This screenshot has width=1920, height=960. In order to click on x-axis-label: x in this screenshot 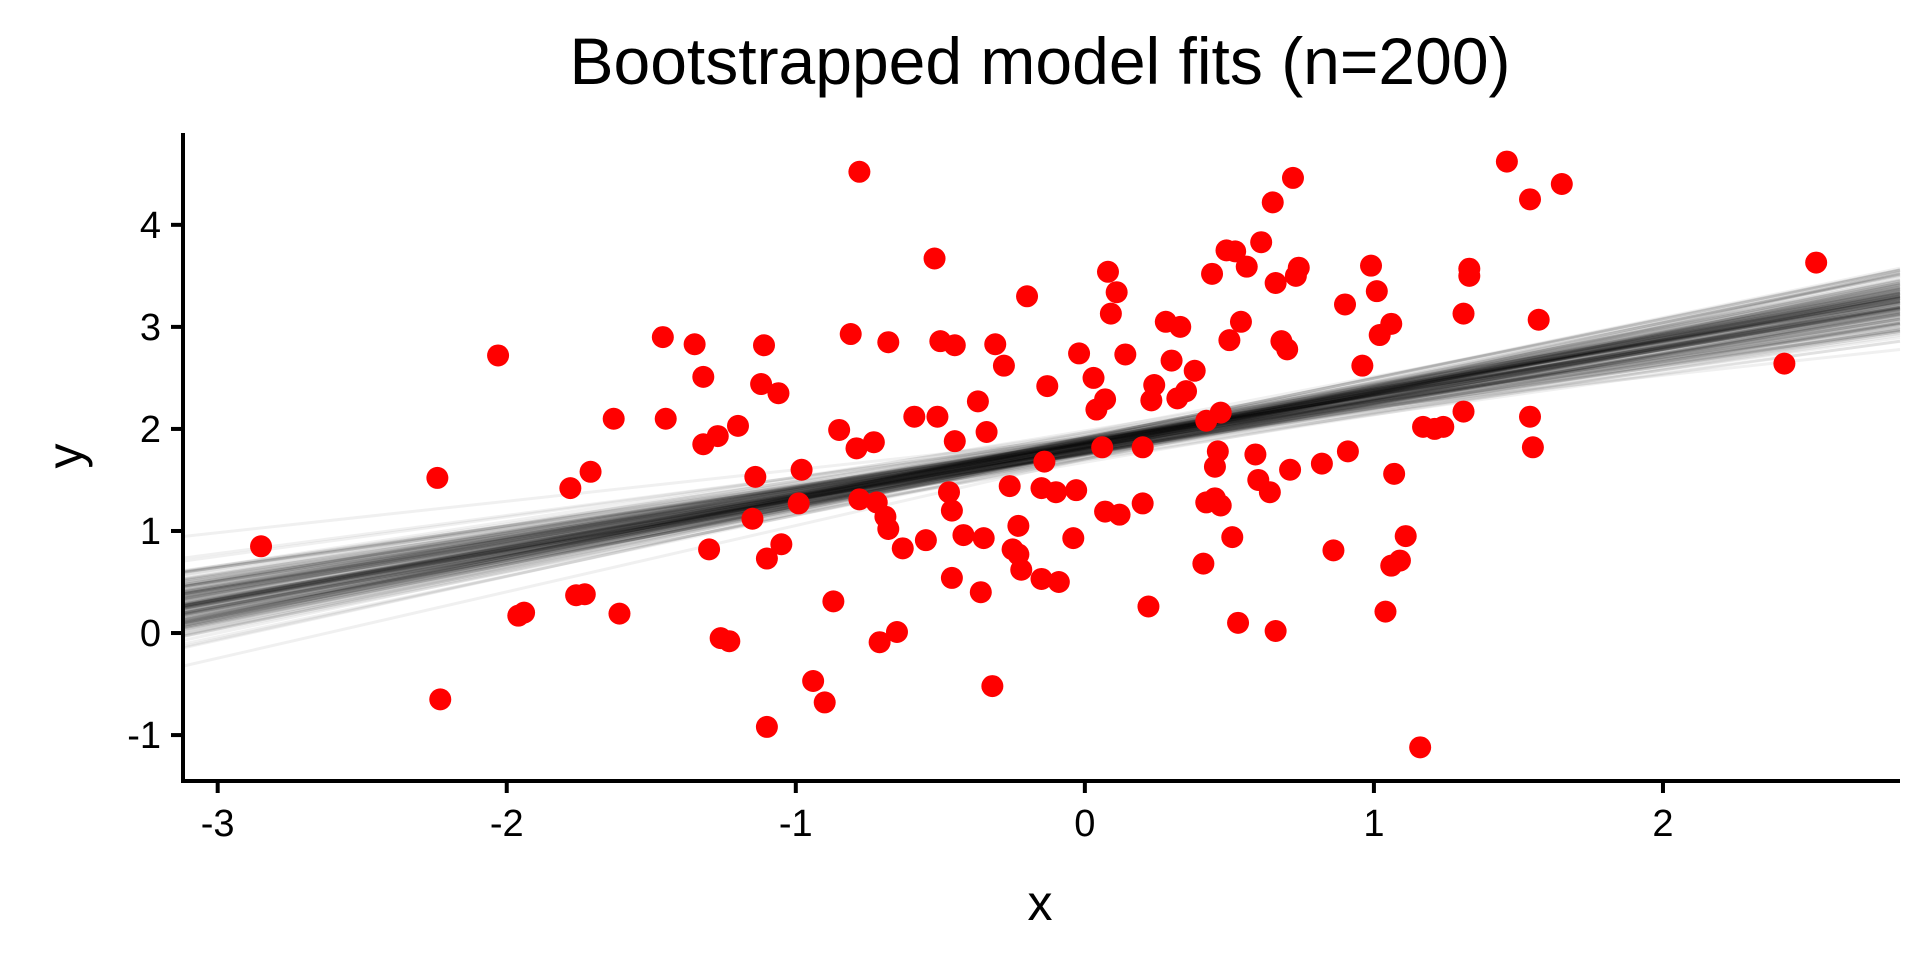, I will do `click(1040, 903)`.